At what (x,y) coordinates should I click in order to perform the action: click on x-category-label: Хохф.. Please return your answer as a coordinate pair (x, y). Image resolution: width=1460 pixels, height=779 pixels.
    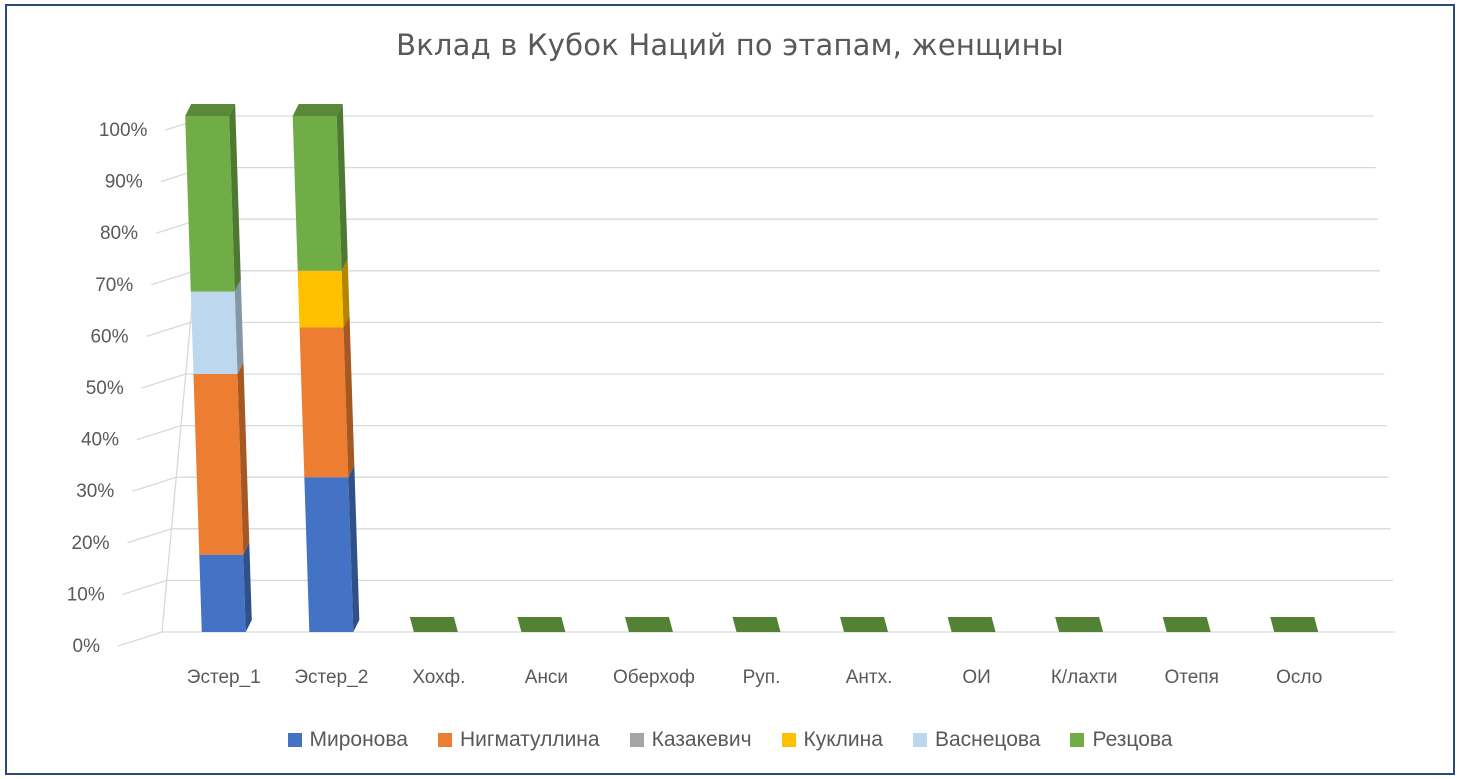
    Looking at the image, I should click on (438, 677).